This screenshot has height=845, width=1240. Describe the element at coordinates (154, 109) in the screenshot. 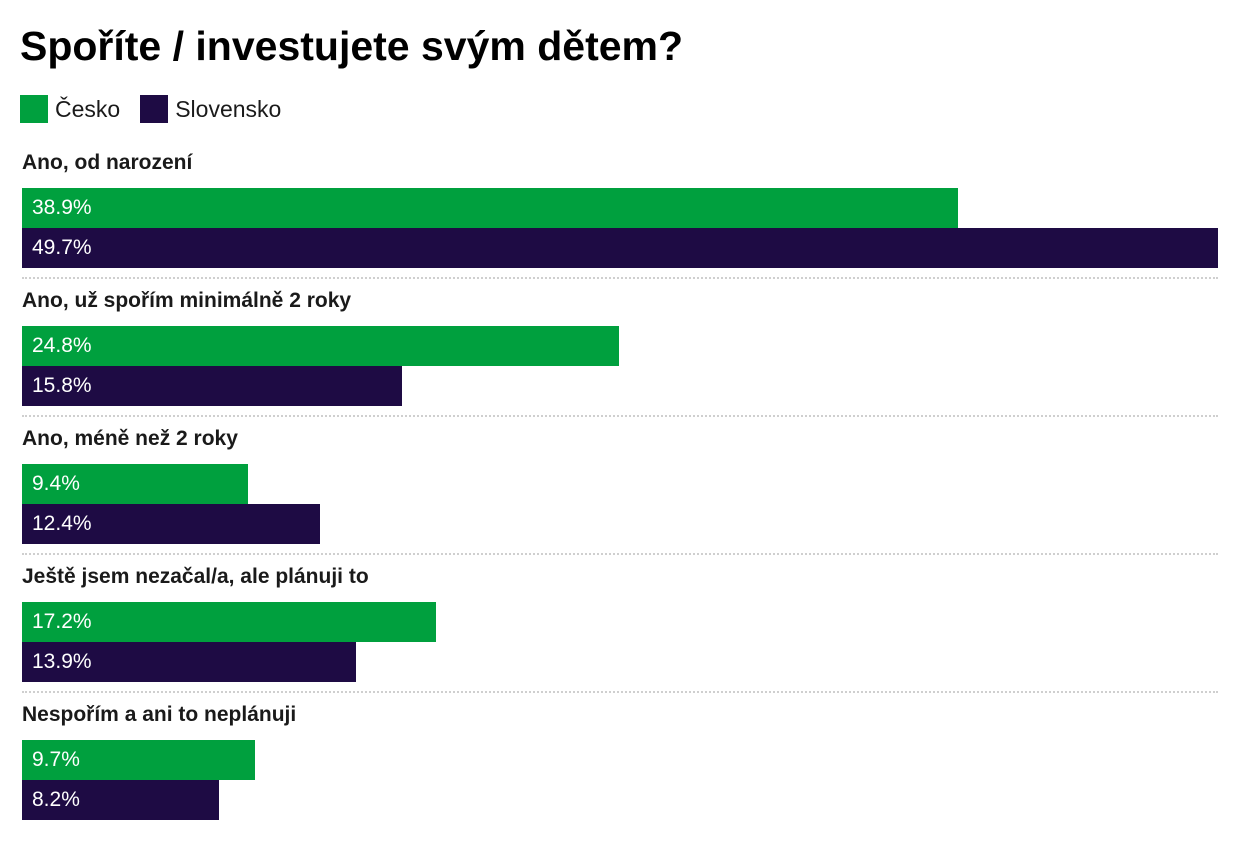

I see `legend-swatch-slovensko` at that location.